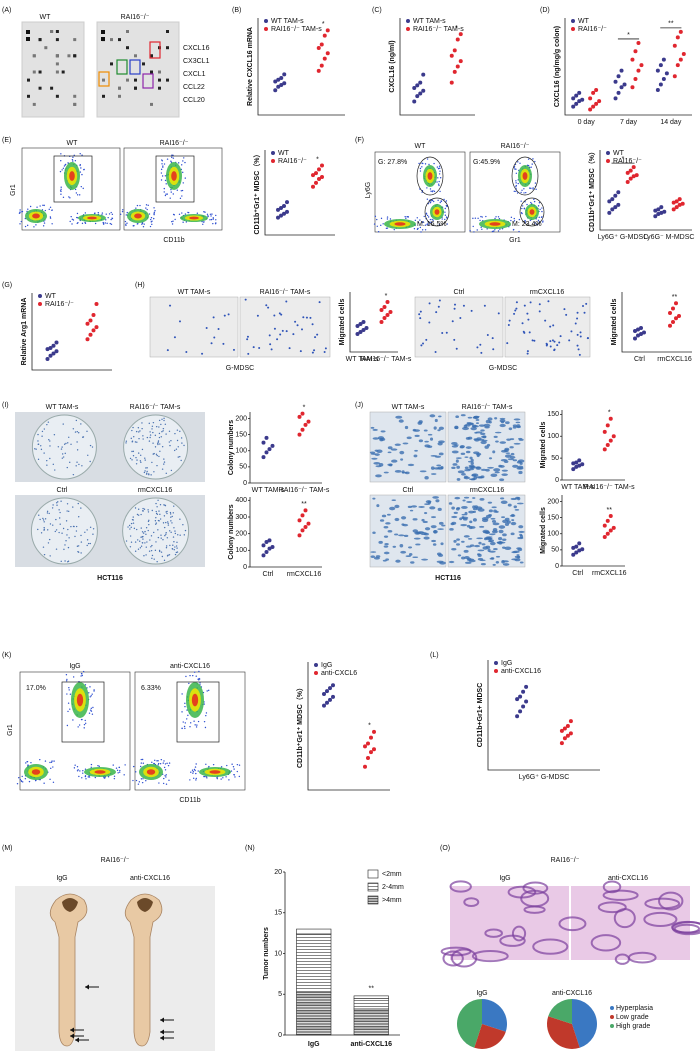 Image resolution: width=700 pixels, height=1056 pixels. Describe the element at coordinates (448, 578) in the screenshot. I see `cell-label: HCT116` at that location.